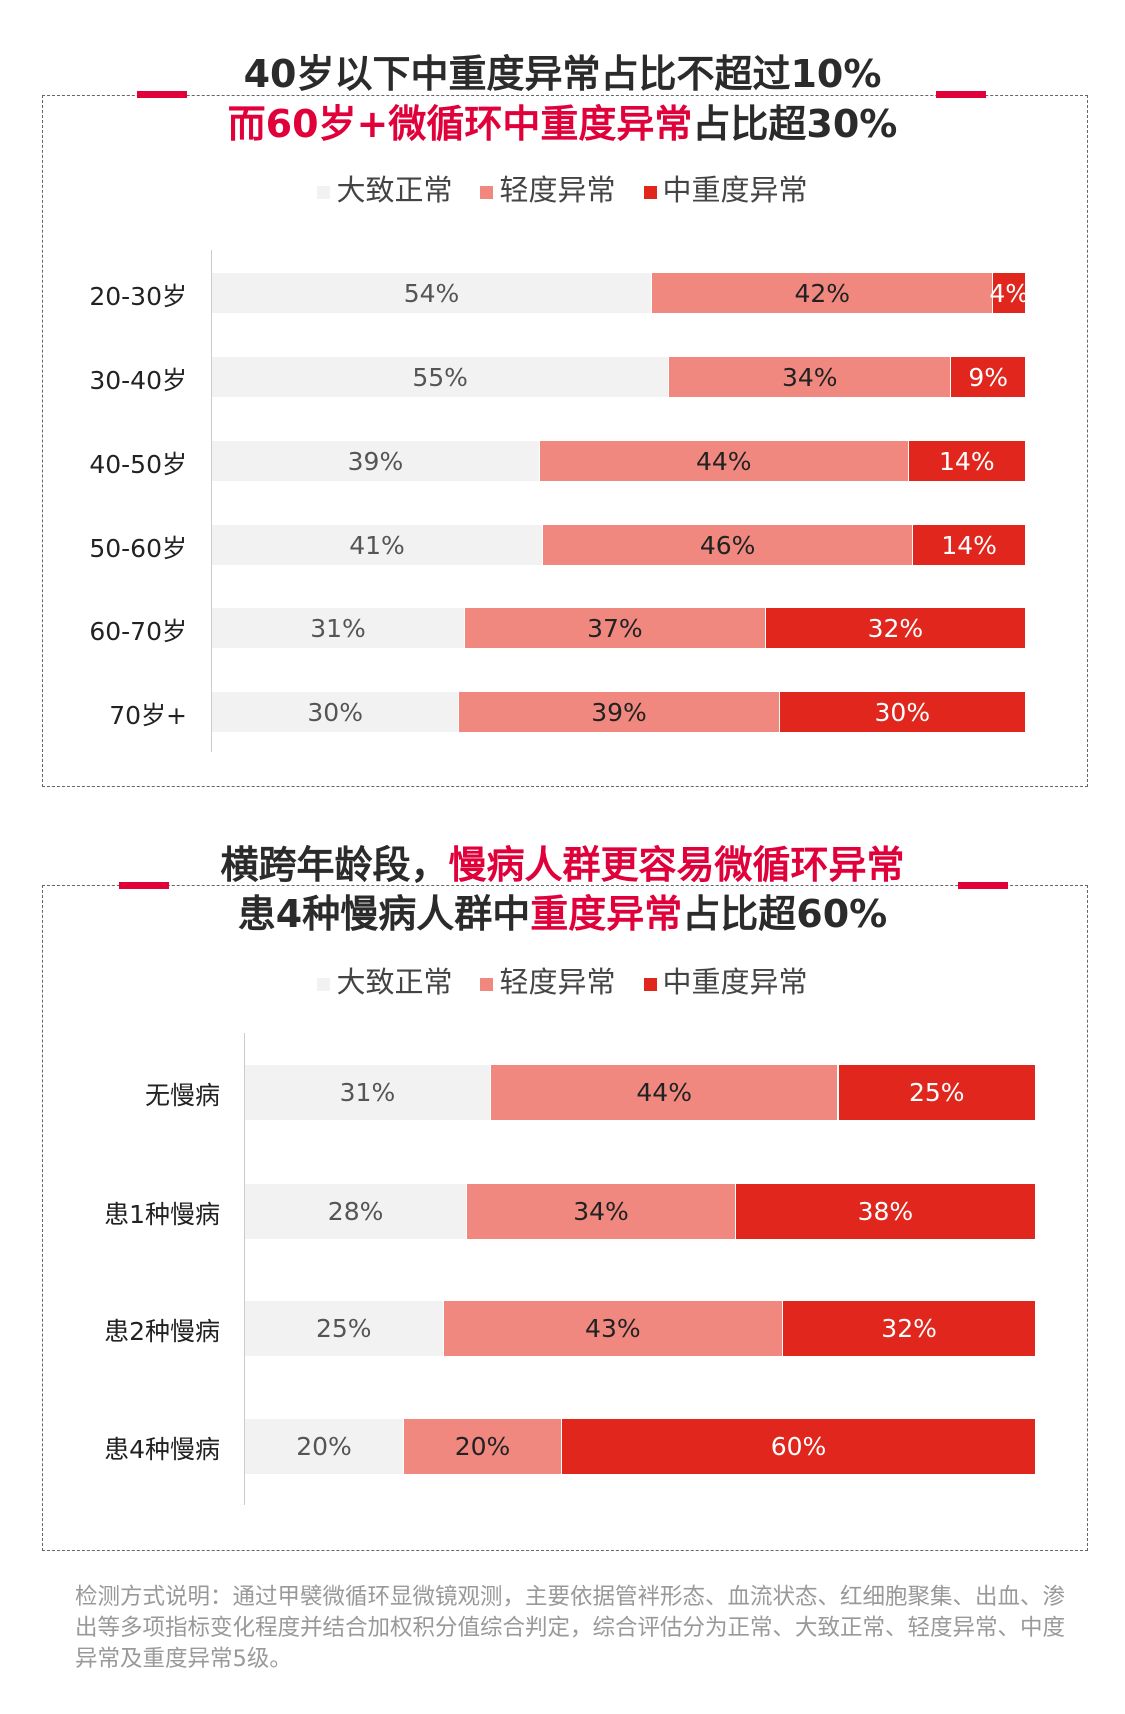 The width and height of the screenshot is (1125, 1714). I want to click on category-label: 30-40岁, so click(138, 380).